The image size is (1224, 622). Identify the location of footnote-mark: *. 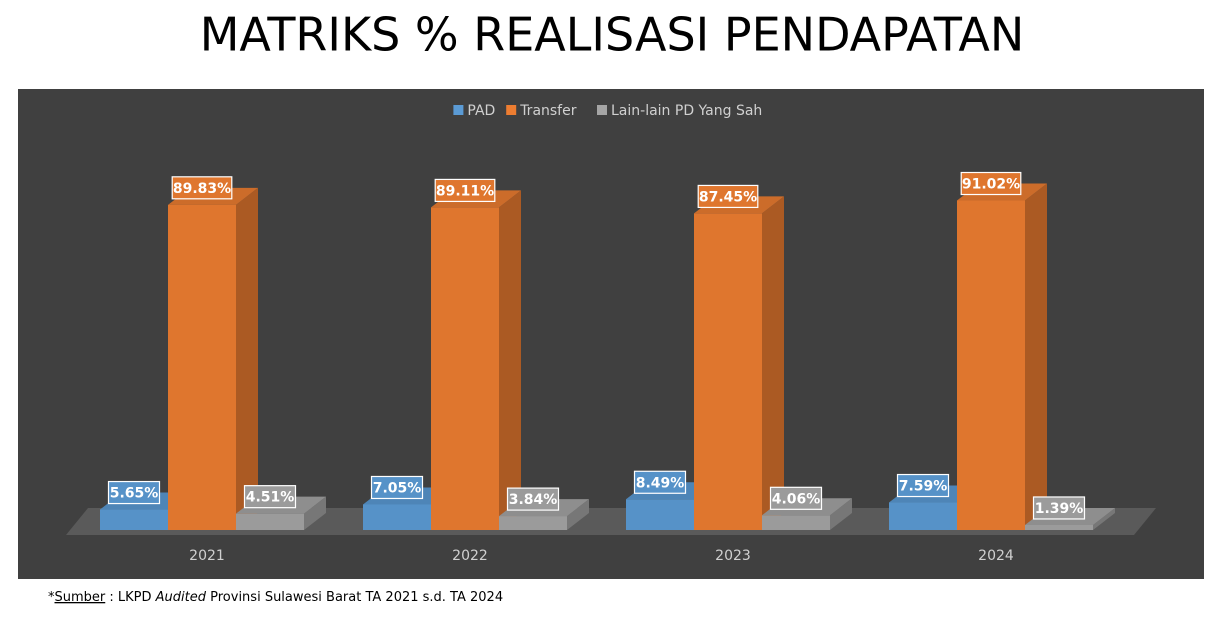
(51, 597).